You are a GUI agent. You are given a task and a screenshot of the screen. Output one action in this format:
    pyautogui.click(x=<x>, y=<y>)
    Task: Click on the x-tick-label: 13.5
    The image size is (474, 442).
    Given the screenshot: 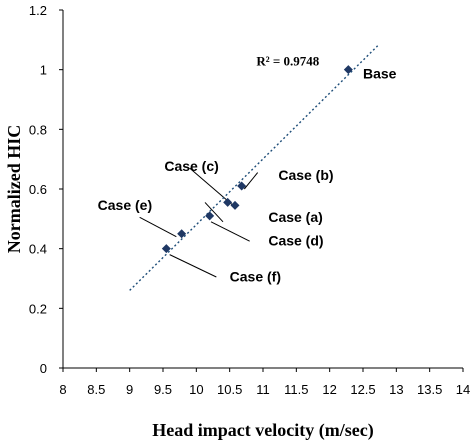 What is the action you would take?
    pyautogui.click(x=429, y=389)
    